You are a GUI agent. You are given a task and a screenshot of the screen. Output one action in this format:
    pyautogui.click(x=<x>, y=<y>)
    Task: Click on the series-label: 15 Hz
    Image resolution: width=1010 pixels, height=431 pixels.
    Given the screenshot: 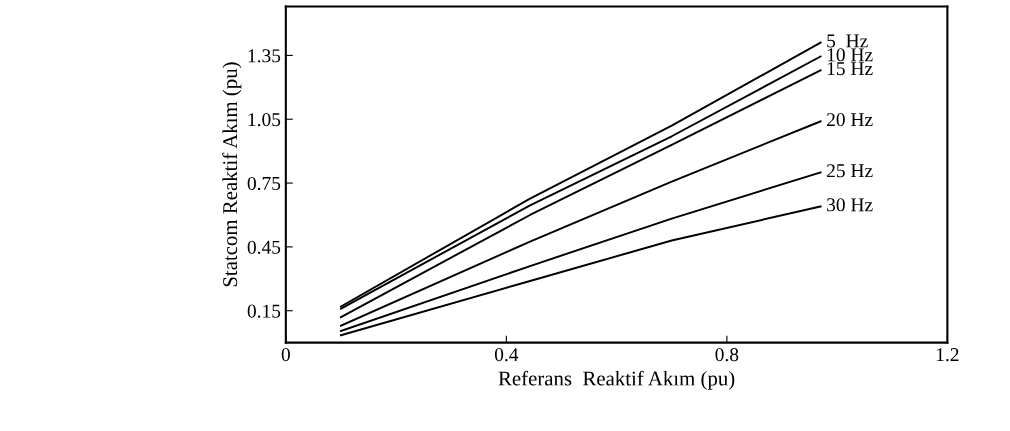 What is the action you would take?
    pyautogui.click(x=850, y=69)
    